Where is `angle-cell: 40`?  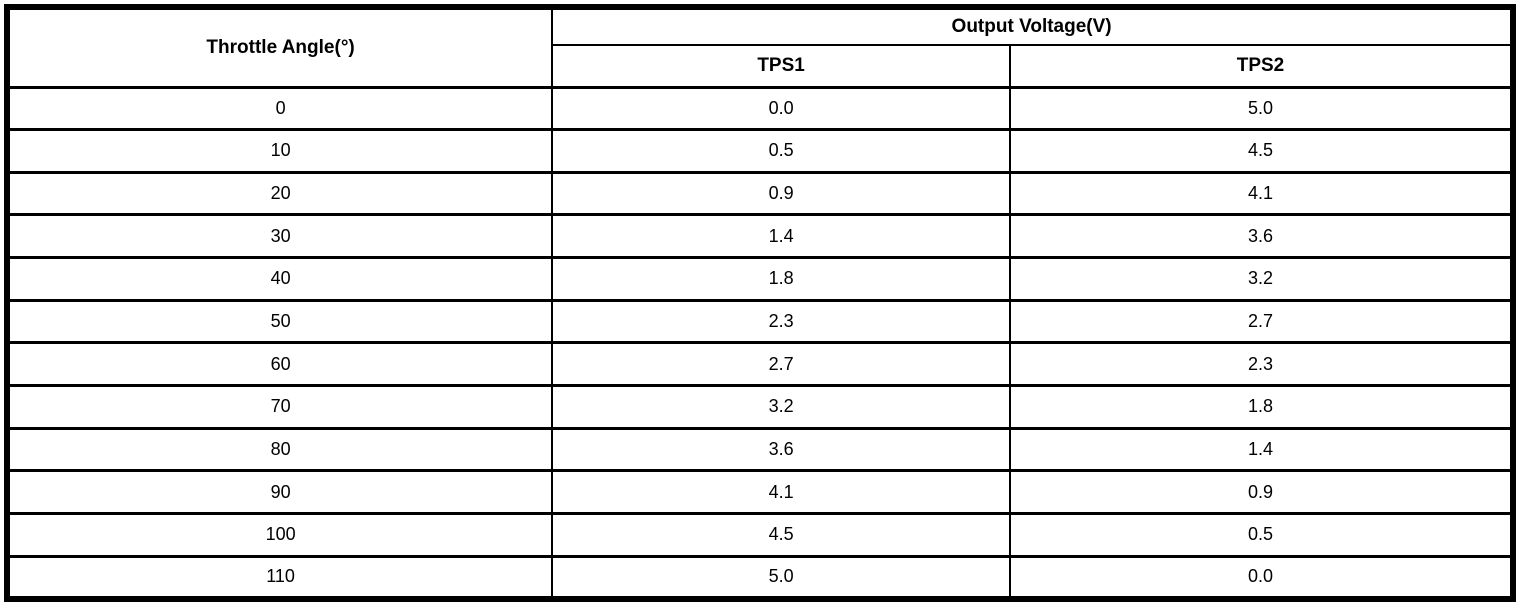 angle-cell: 40 is located at coordinates (279, 279).